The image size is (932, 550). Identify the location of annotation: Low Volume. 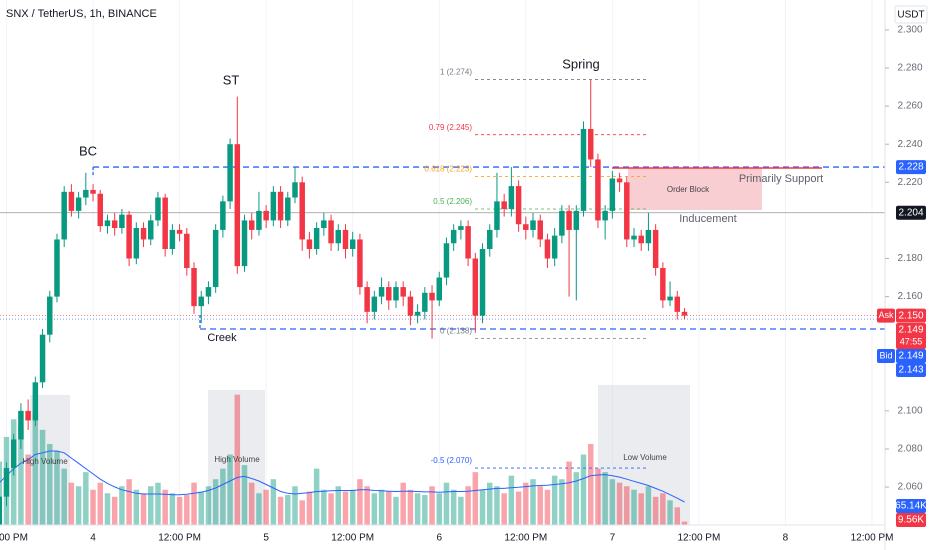
(645, 457).